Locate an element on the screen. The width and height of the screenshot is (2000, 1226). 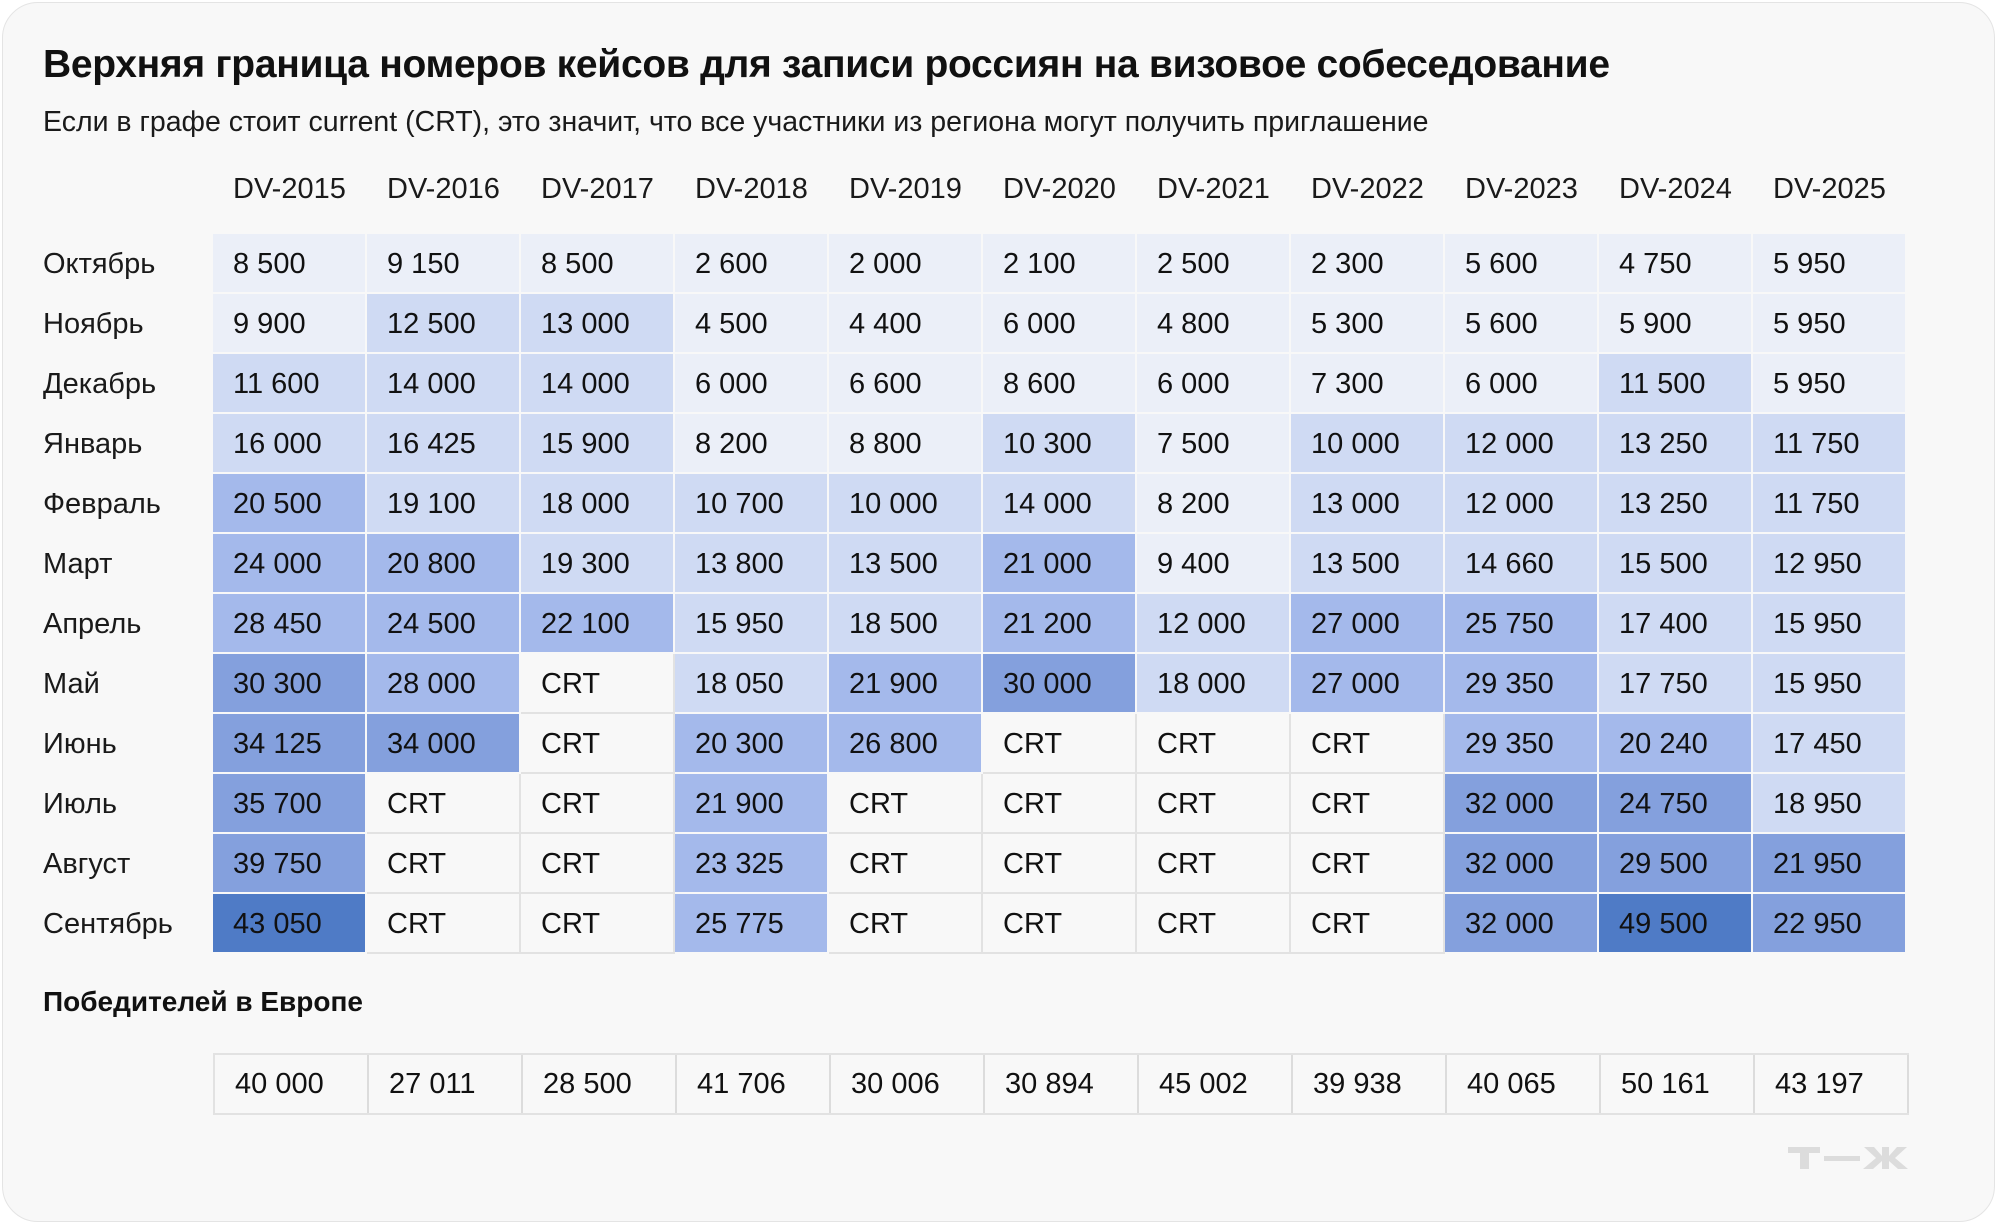
column-header: DV-2017 is located at coordinates (597, 189).